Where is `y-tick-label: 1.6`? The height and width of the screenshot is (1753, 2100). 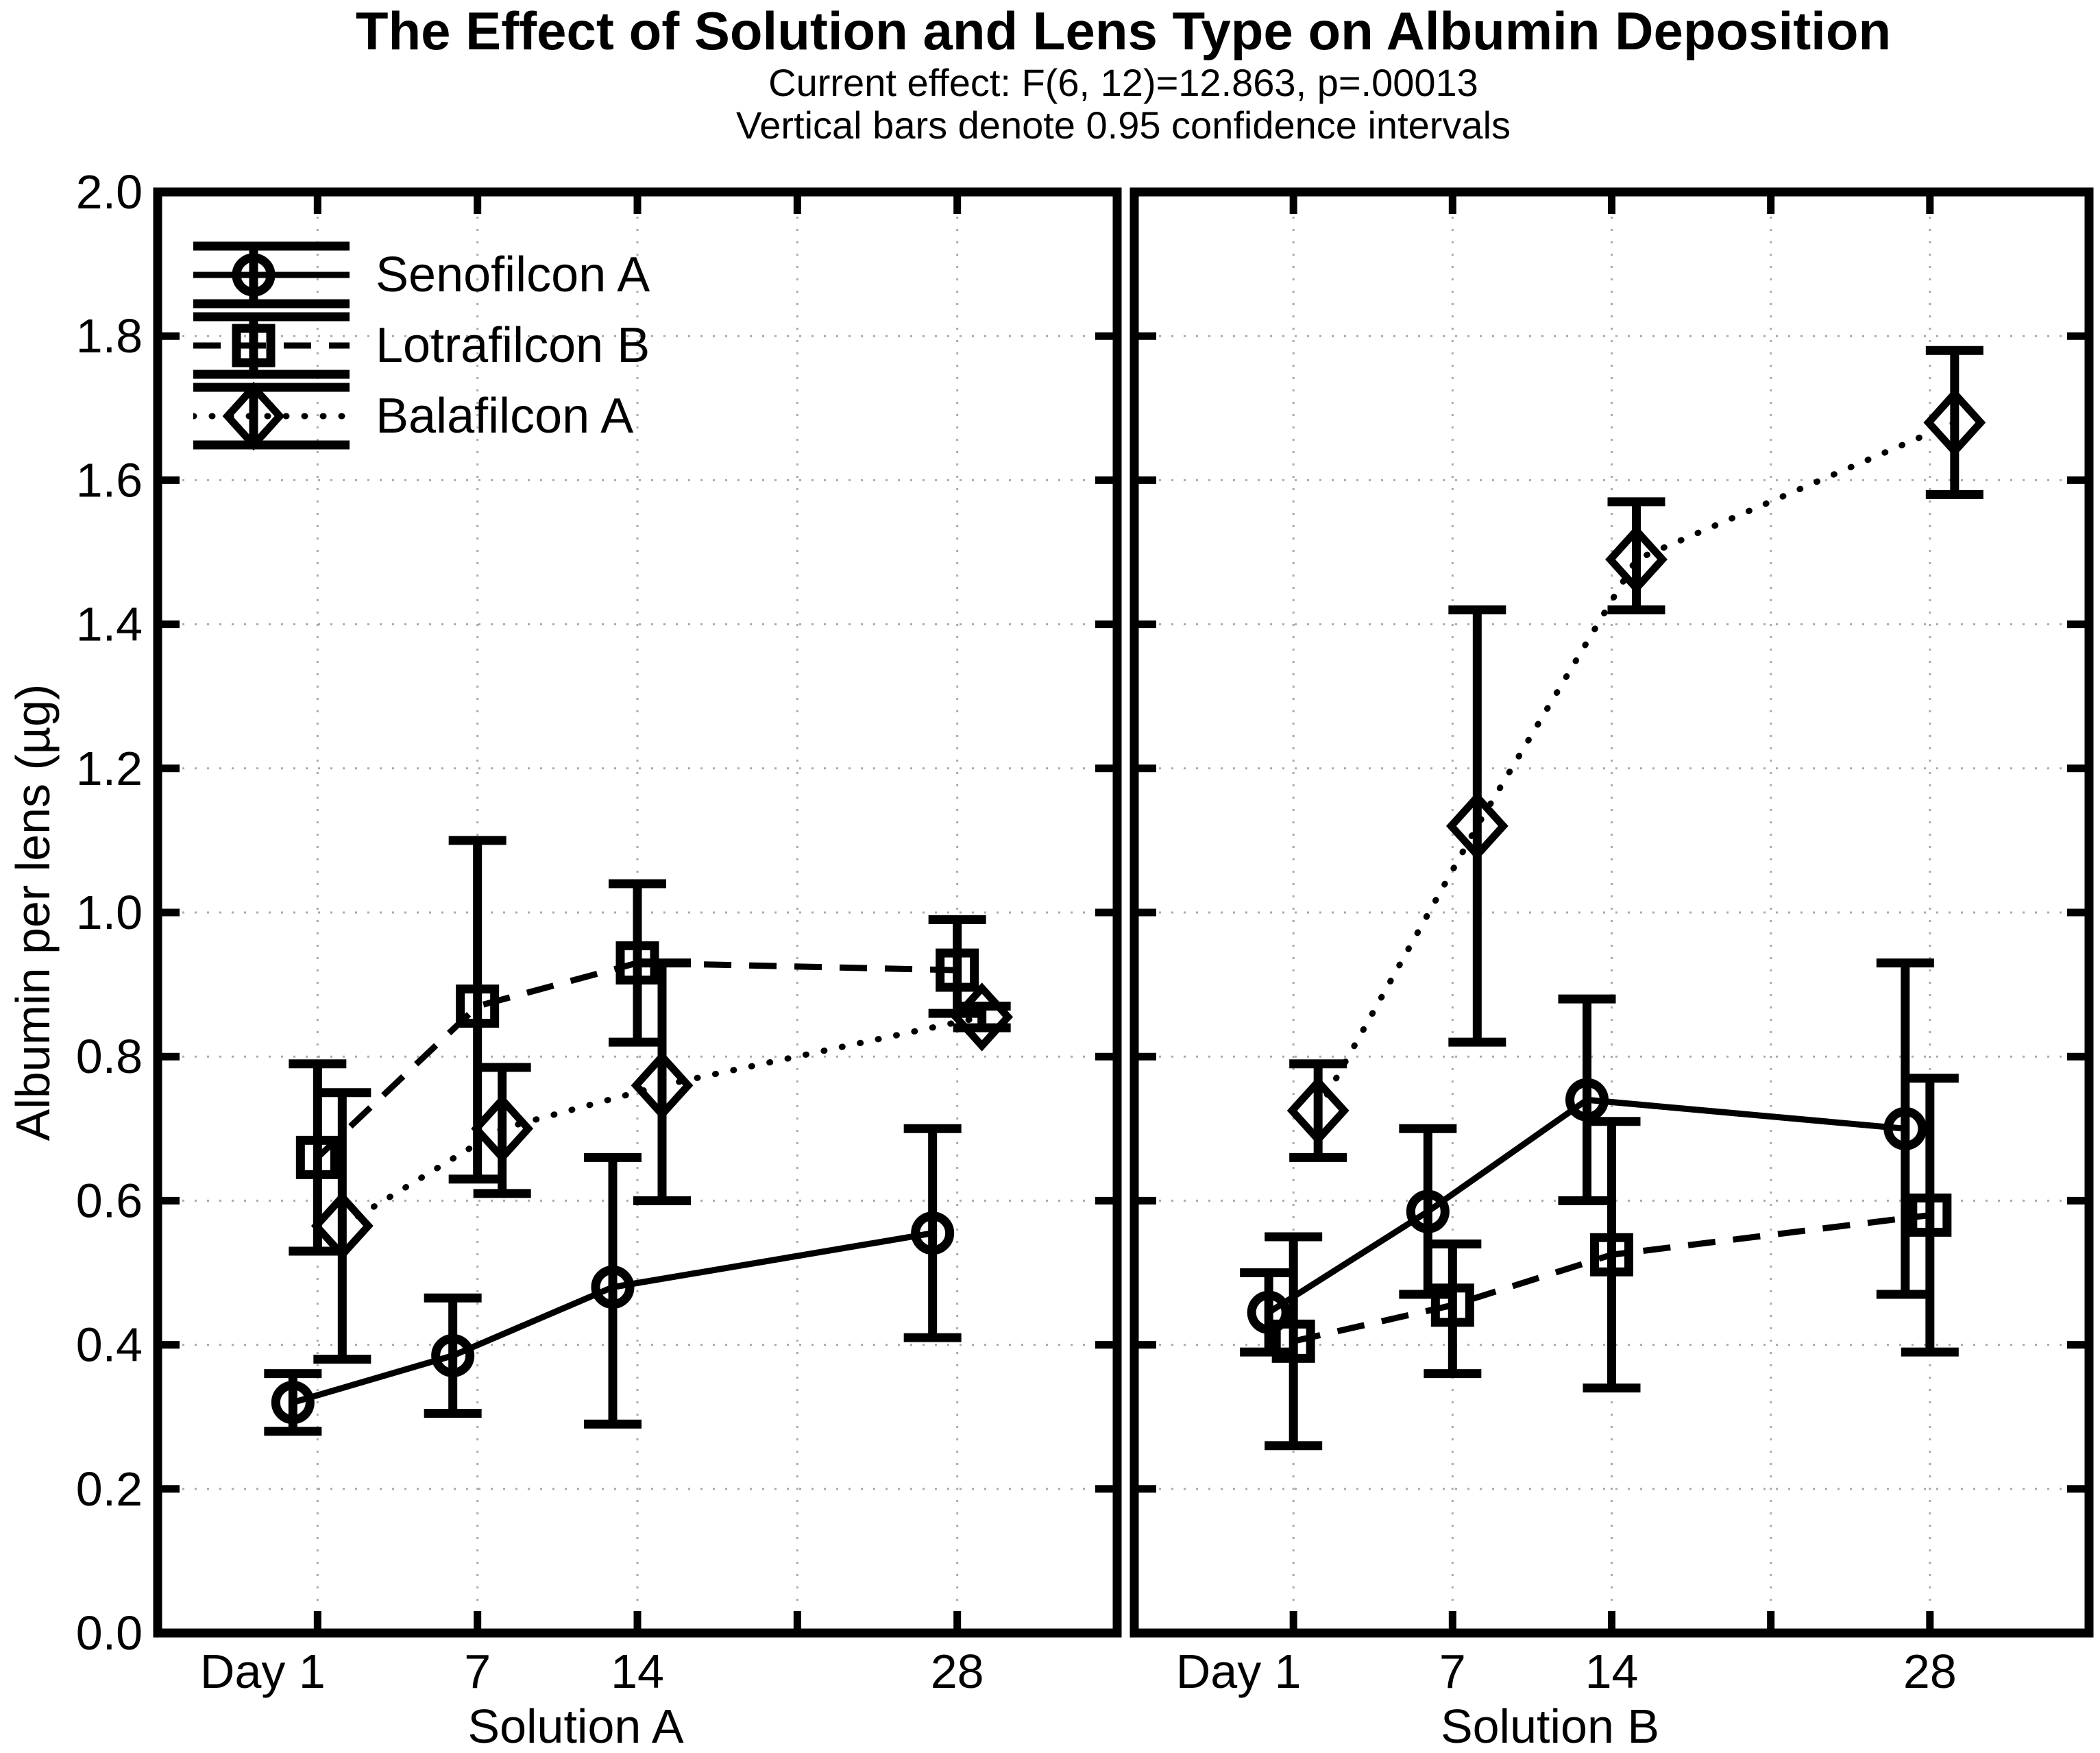 y-tick-label: 1.6 is located at coordinates (110, 480).